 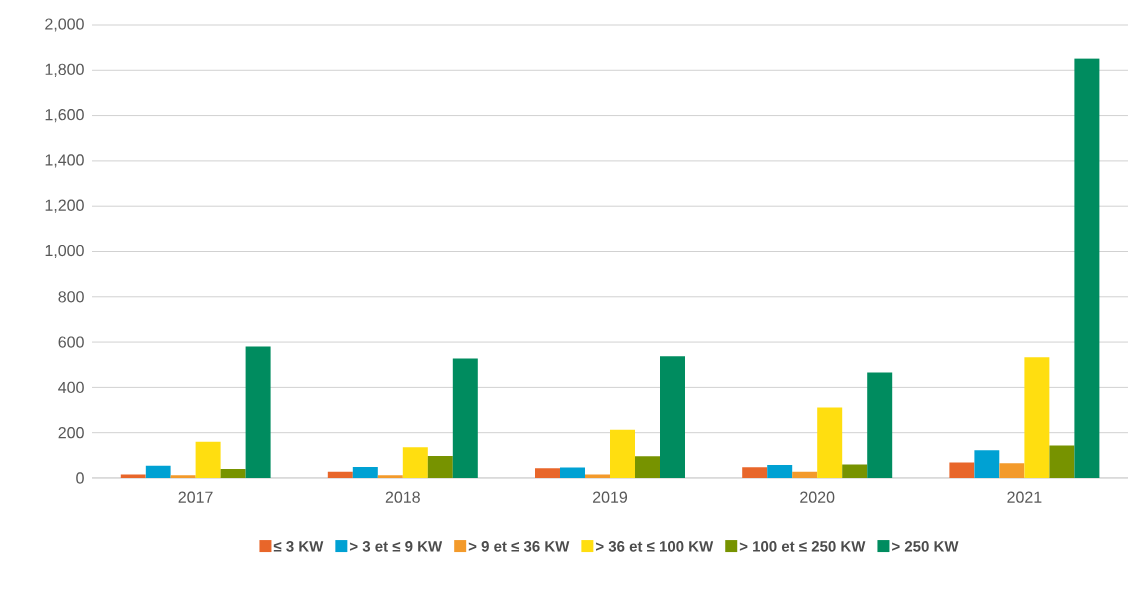 What do you see at coordinates (402, 497) in the screenshot?
I see `x-tick-label: 2018` at bounding box center [402, 497].